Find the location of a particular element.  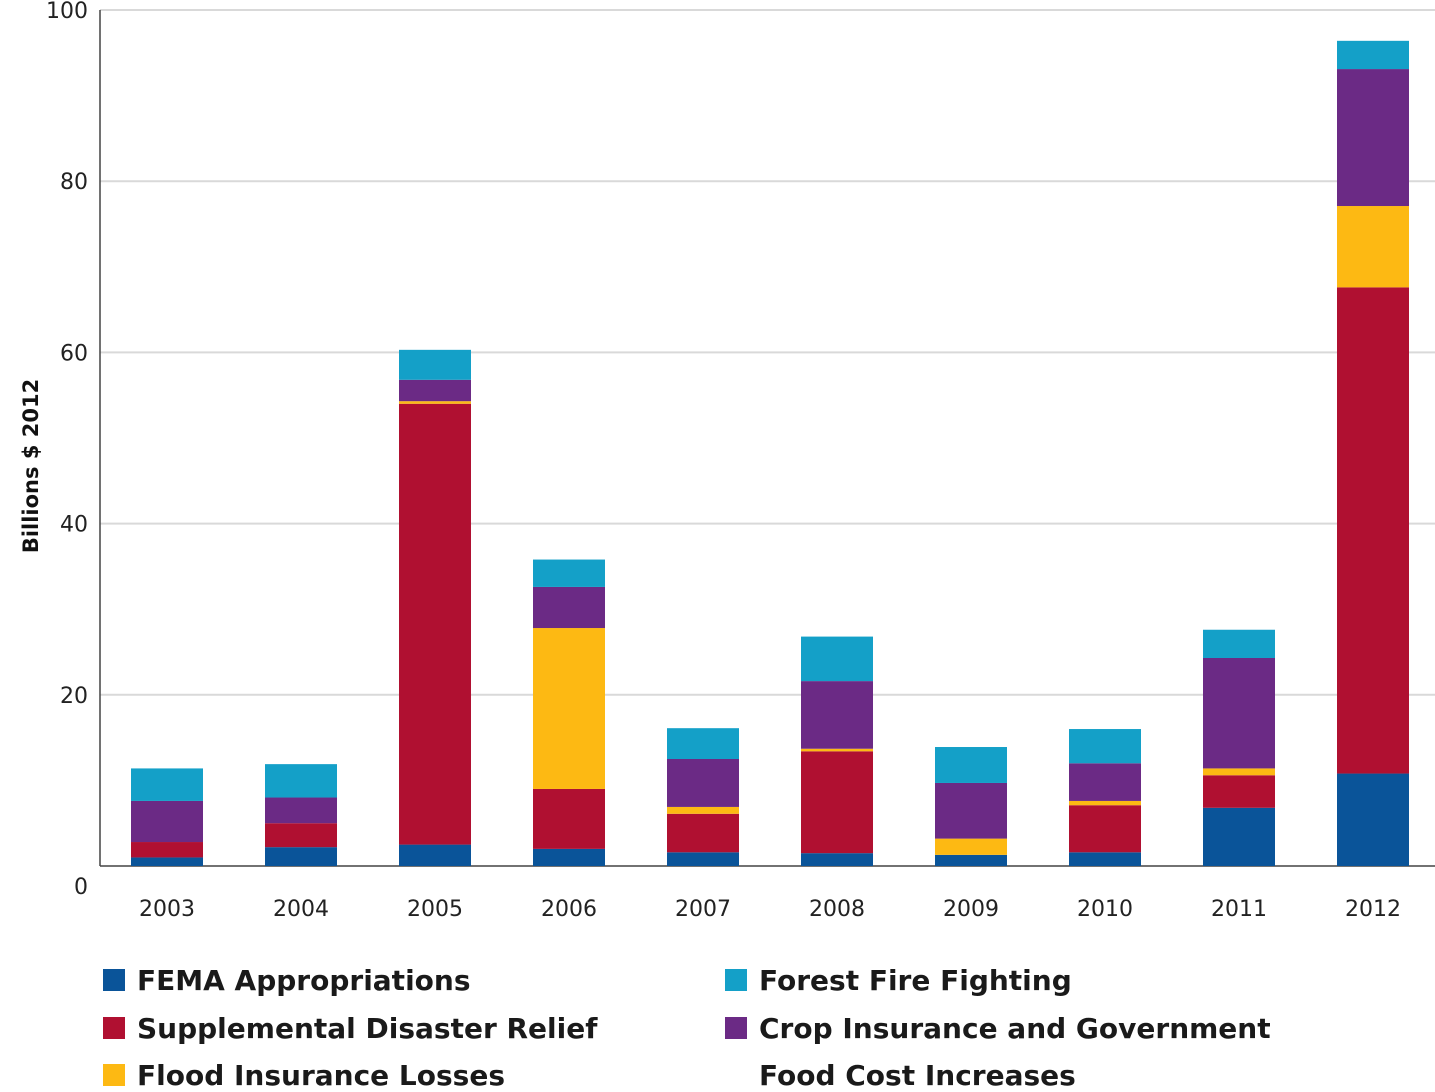

y-axis-label: Billions $ 2012 is located at coordinates (31, 466).